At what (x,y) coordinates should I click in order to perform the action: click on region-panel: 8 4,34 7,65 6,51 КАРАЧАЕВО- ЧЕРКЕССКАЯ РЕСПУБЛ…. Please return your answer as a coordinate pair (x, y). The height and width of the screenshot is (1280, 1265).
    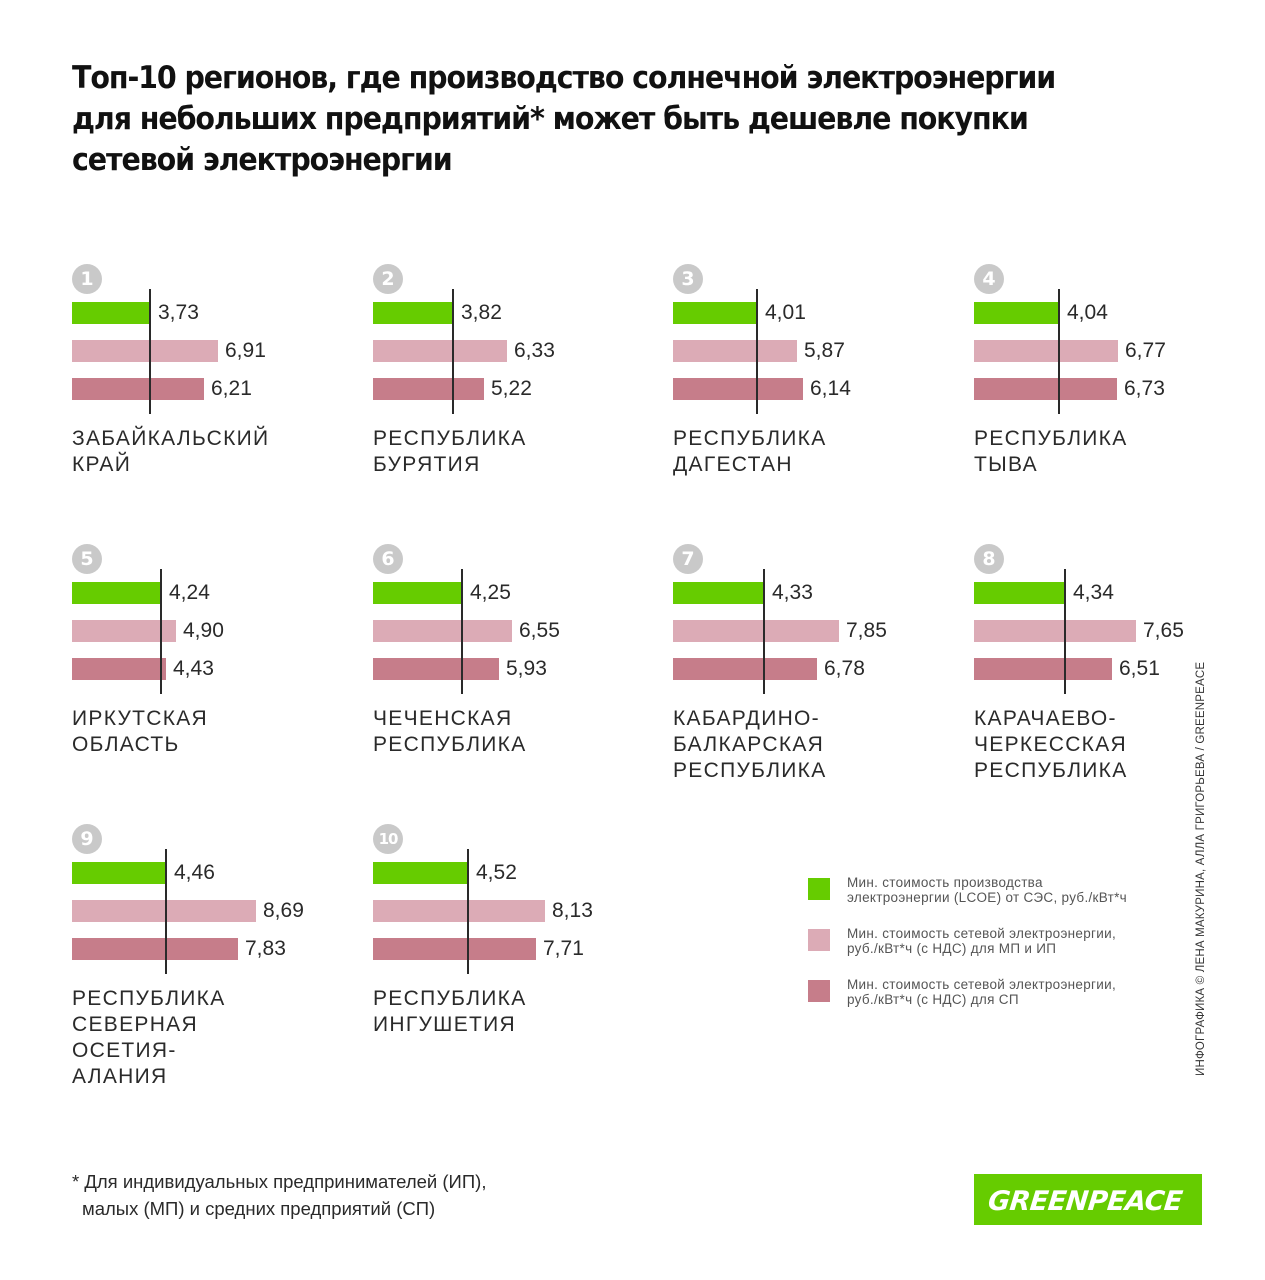
    Looking at the image, I should click on (1119, 674).